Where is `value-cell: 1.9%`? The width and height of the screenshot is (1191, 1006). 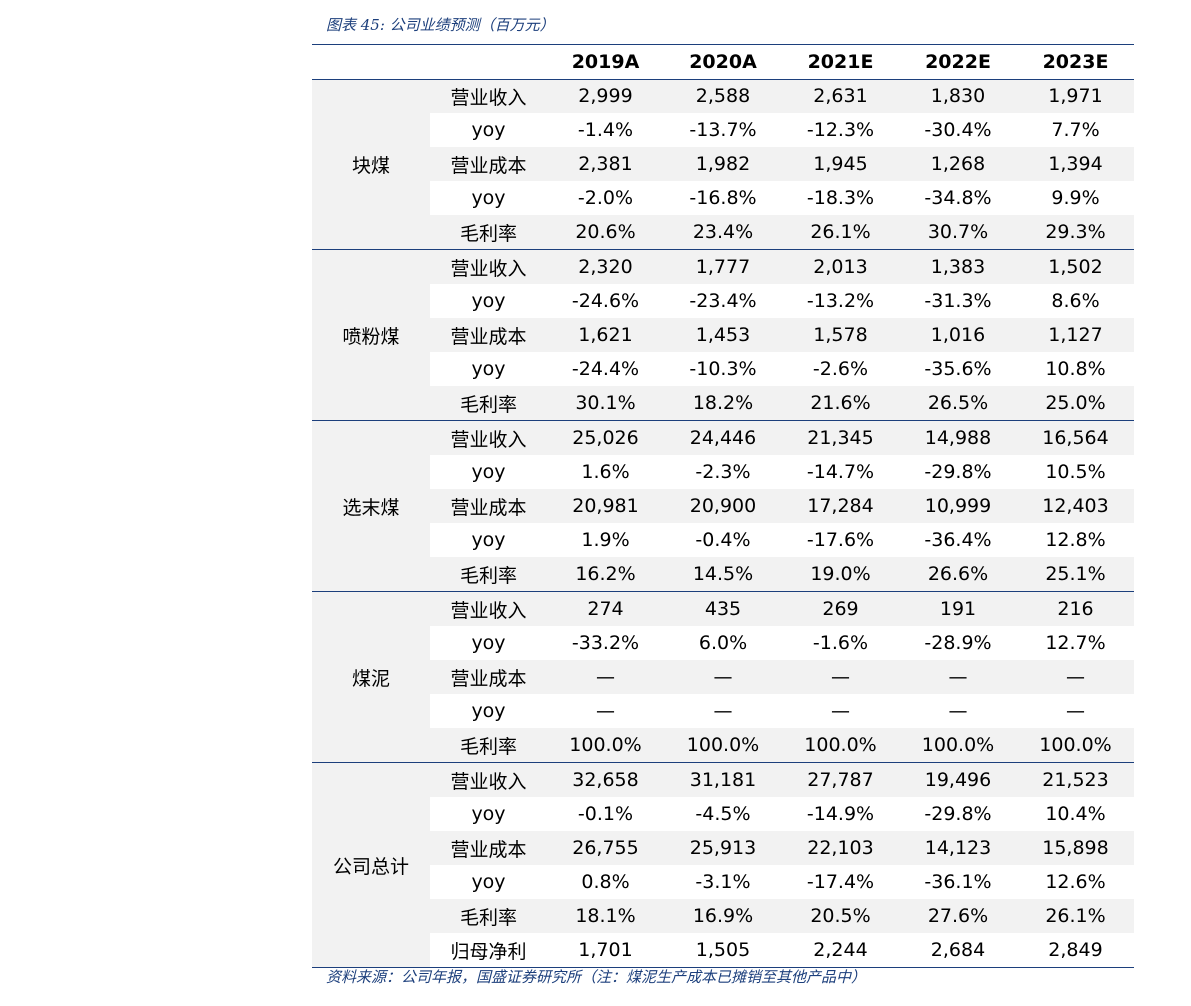 value-cell: 1.9% is located at coordinates (605, 540).